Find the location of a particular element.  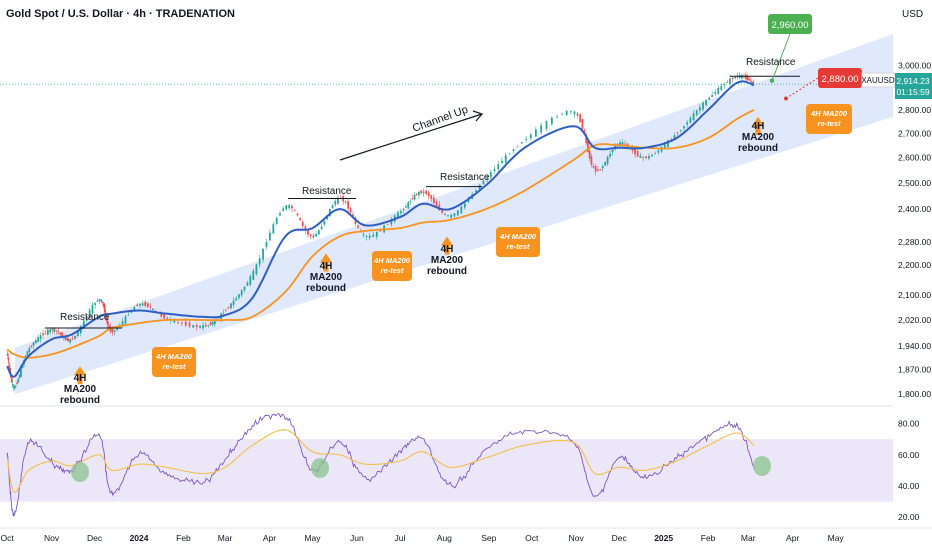

stop-price-label: 2,880.00 is located at coordinates (840, 78).